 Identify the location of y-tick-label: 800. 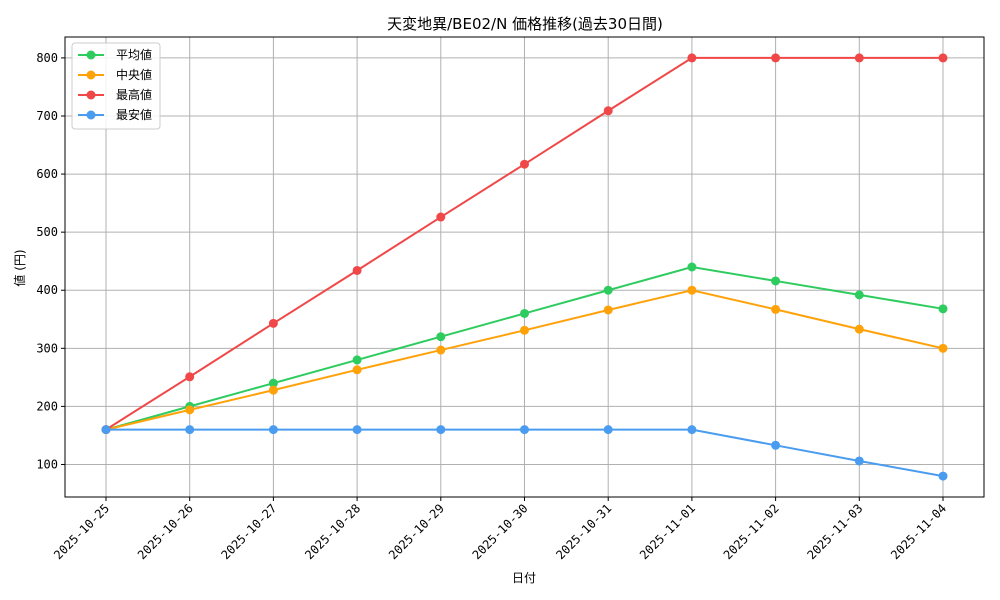
(47, 58).